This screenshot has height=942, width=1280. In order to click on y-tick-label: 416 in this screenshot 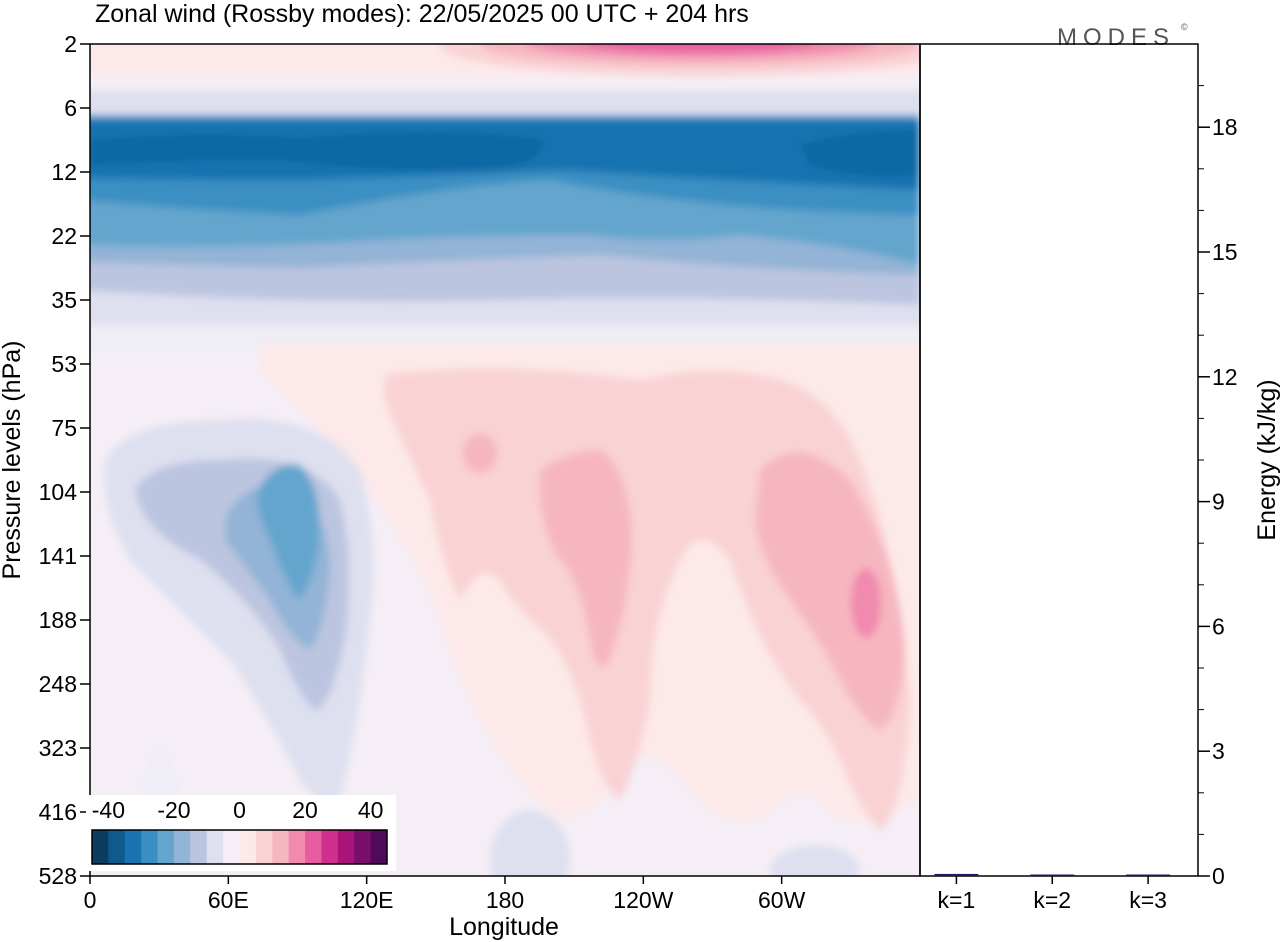, I will do `click(58, 812)`.